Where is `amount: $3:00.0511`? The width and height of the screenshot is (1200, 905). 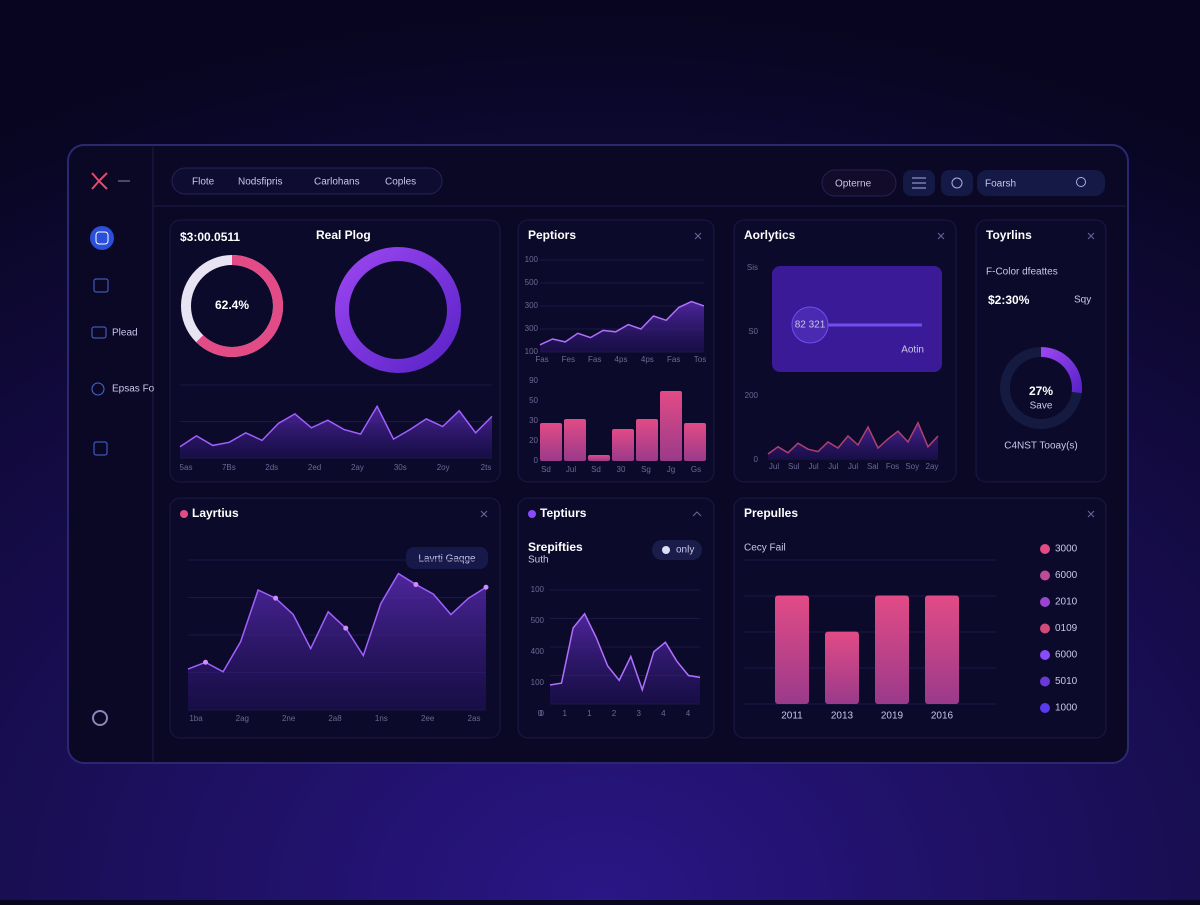 amount: $3:00.0511 is located at coordinates (210, 237).